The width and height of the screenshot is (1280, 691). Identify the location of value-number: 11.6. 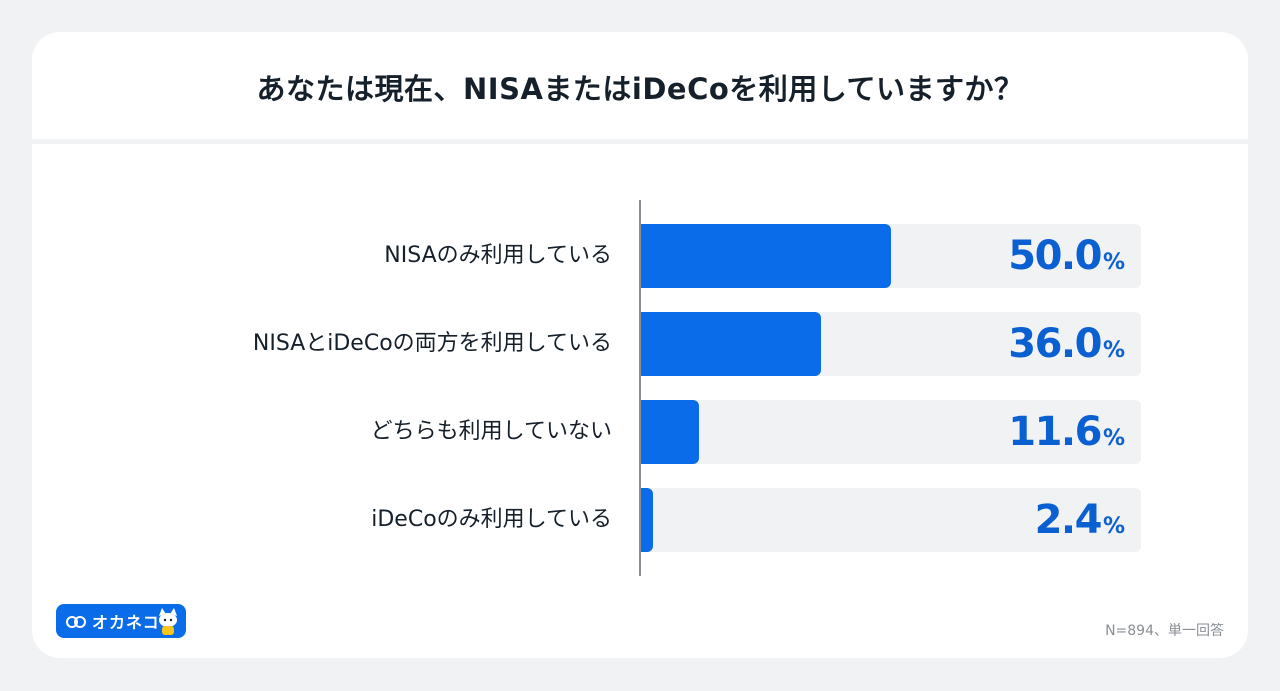
(1055, 432).